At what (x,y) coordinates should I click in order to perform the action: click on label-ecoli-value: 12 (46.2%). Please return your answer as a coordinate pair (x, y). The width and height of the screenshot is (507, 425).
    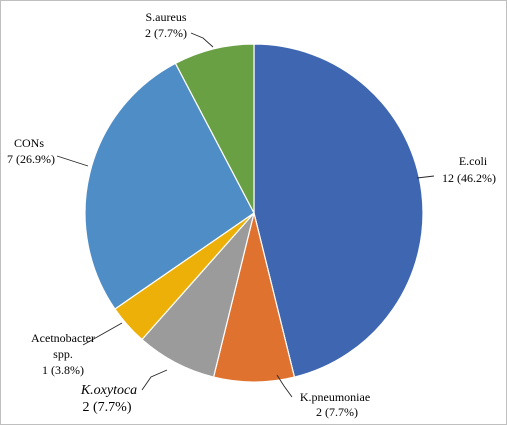
    Looking at the image, I should click on (469, 178).